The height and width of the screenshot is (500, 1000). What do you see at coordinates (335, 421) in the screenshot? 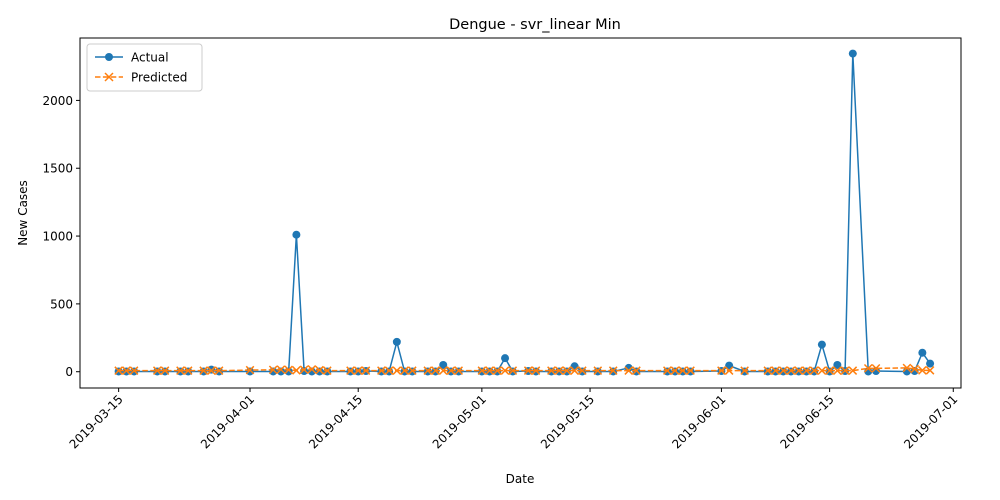
I see `x-tick-label: 2019-04-15` at bounding box center [335, 421].